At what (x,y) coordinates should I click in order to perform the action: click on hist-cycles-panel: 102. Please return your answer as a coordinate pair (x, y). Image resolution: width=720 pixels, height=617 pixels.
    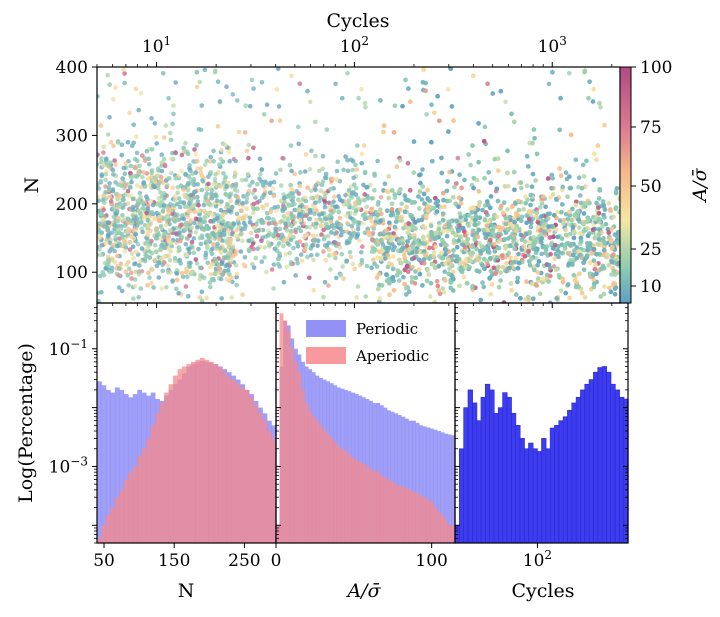
    Looking at the image, I should click on (541, 436).